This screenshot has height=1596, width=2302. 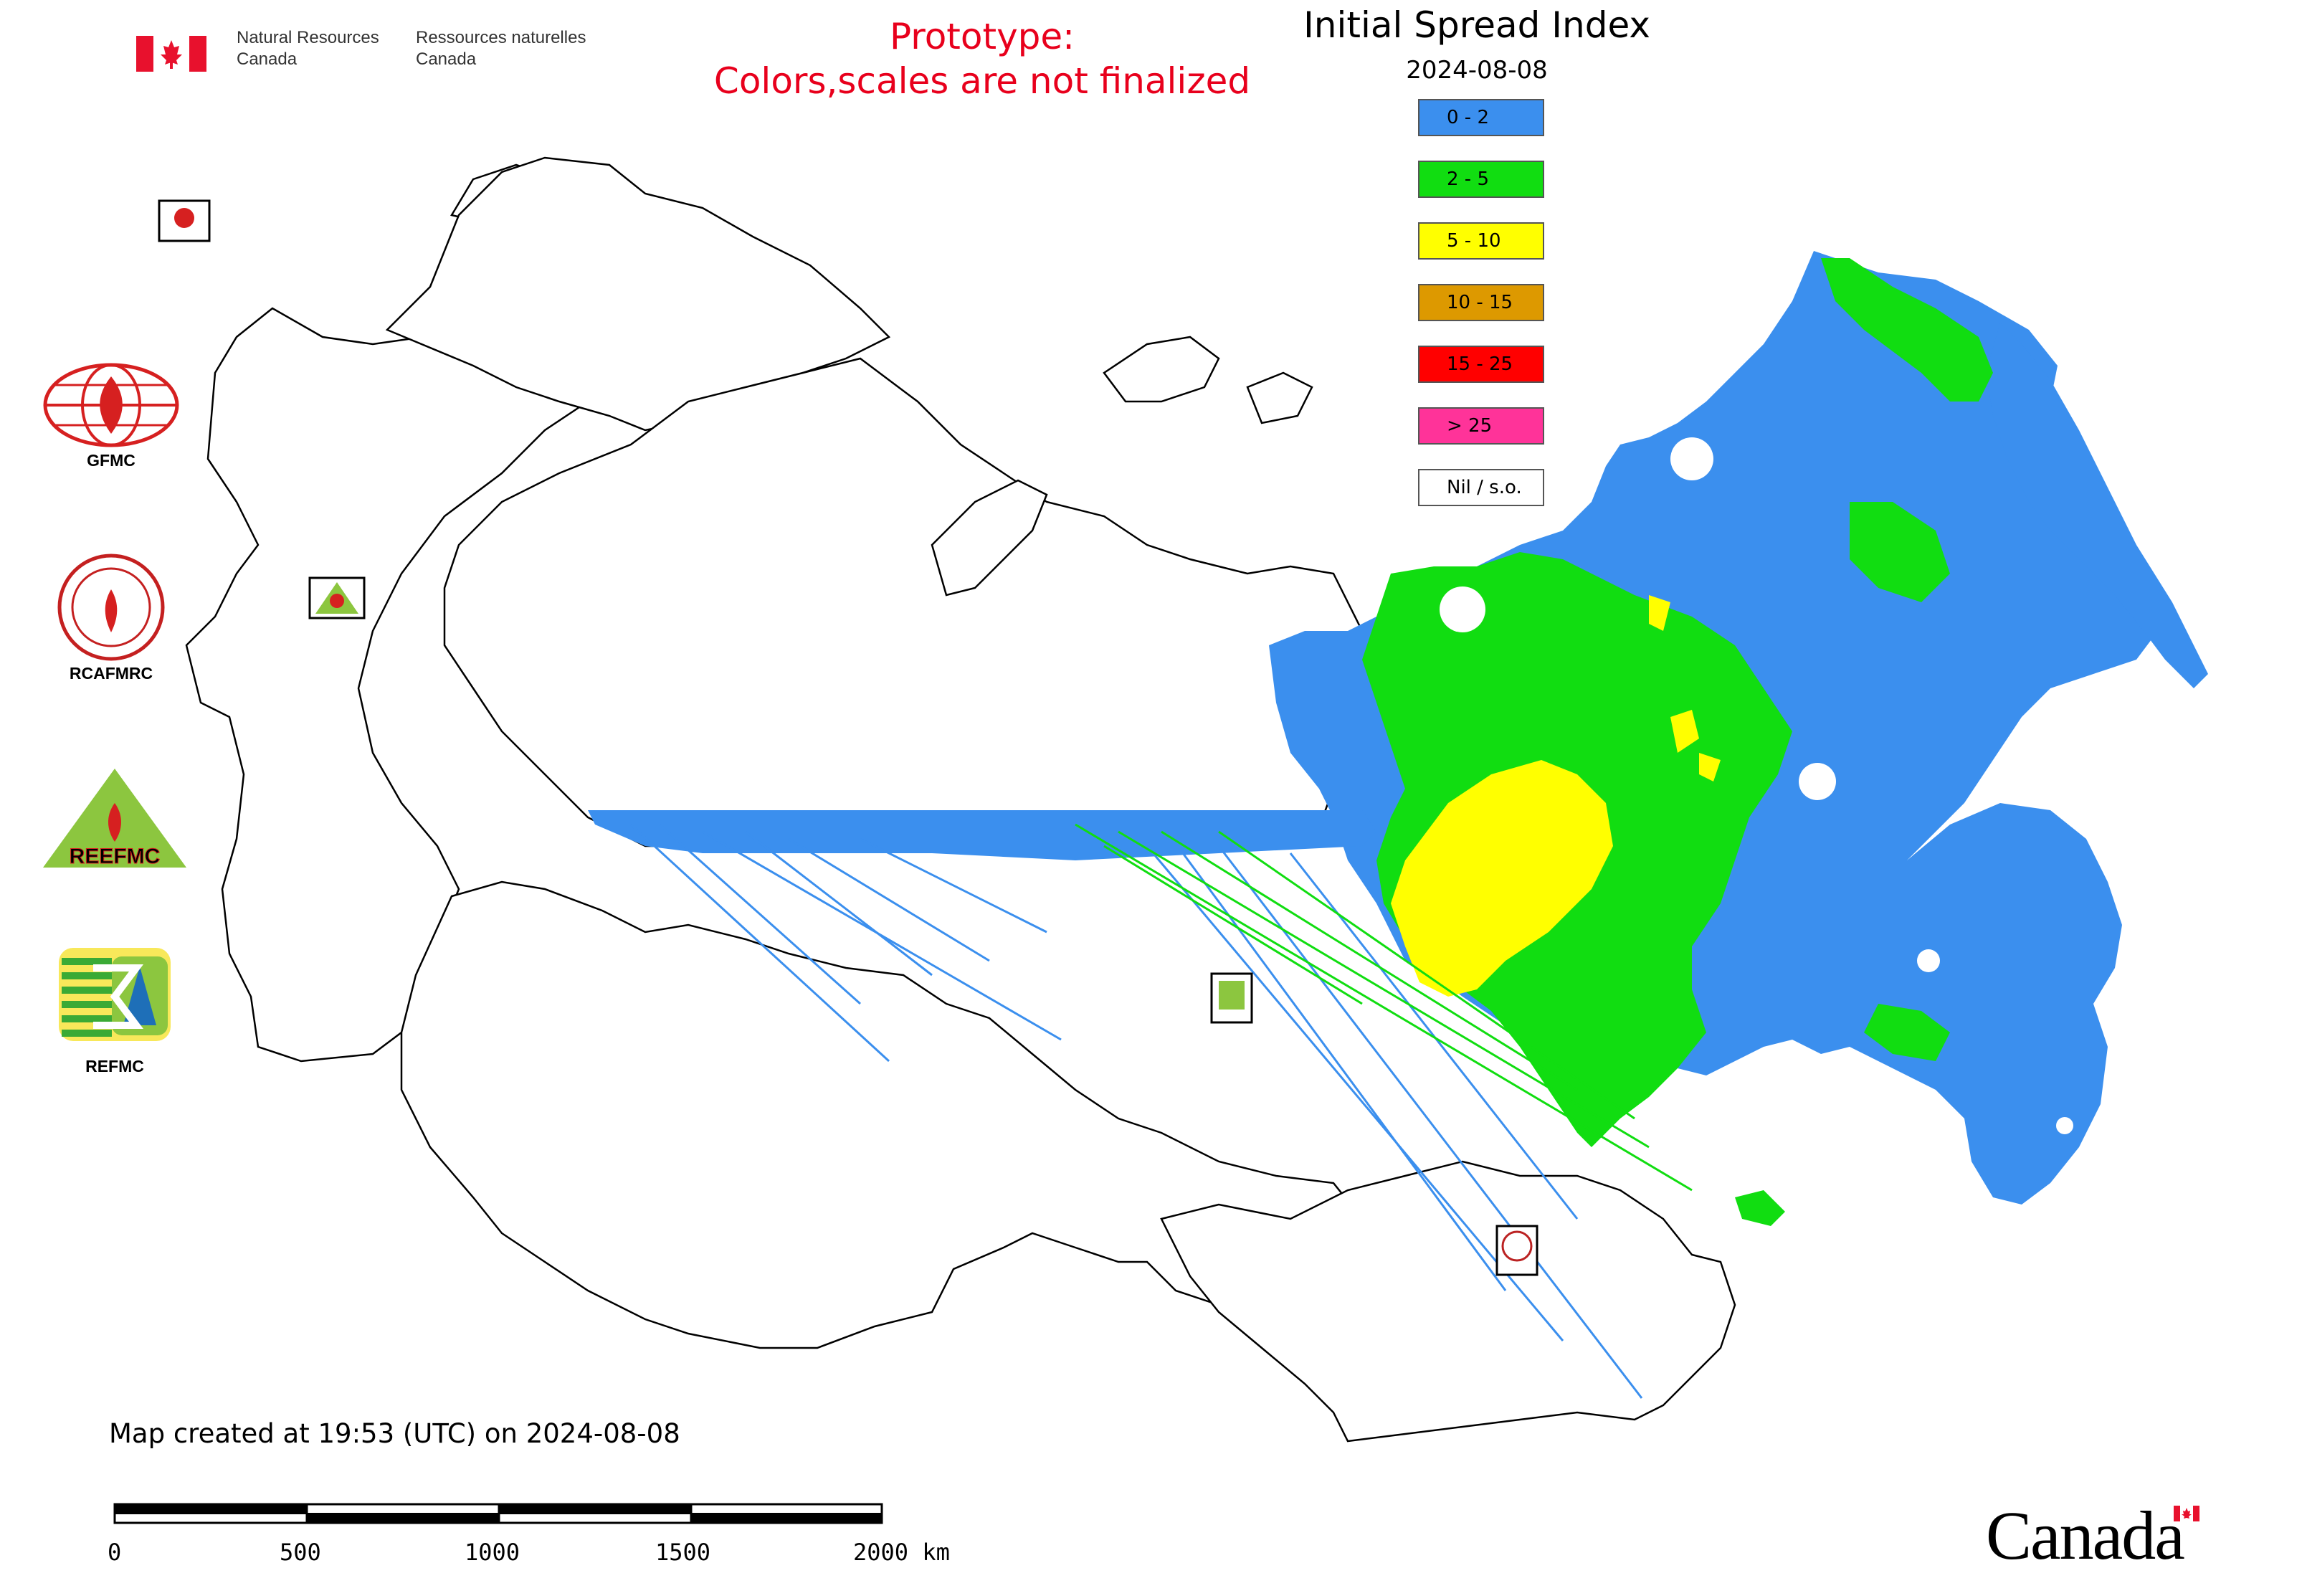 I want to click on legend-item-15-25: 15 - 25, so click(x=1481, y=364).